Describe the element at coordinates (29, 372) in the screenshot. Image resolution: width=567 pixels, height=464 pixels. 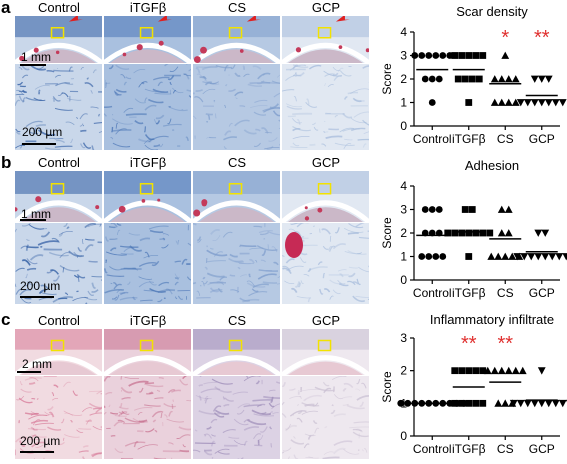
I see `scalebar-top-c` at that location.